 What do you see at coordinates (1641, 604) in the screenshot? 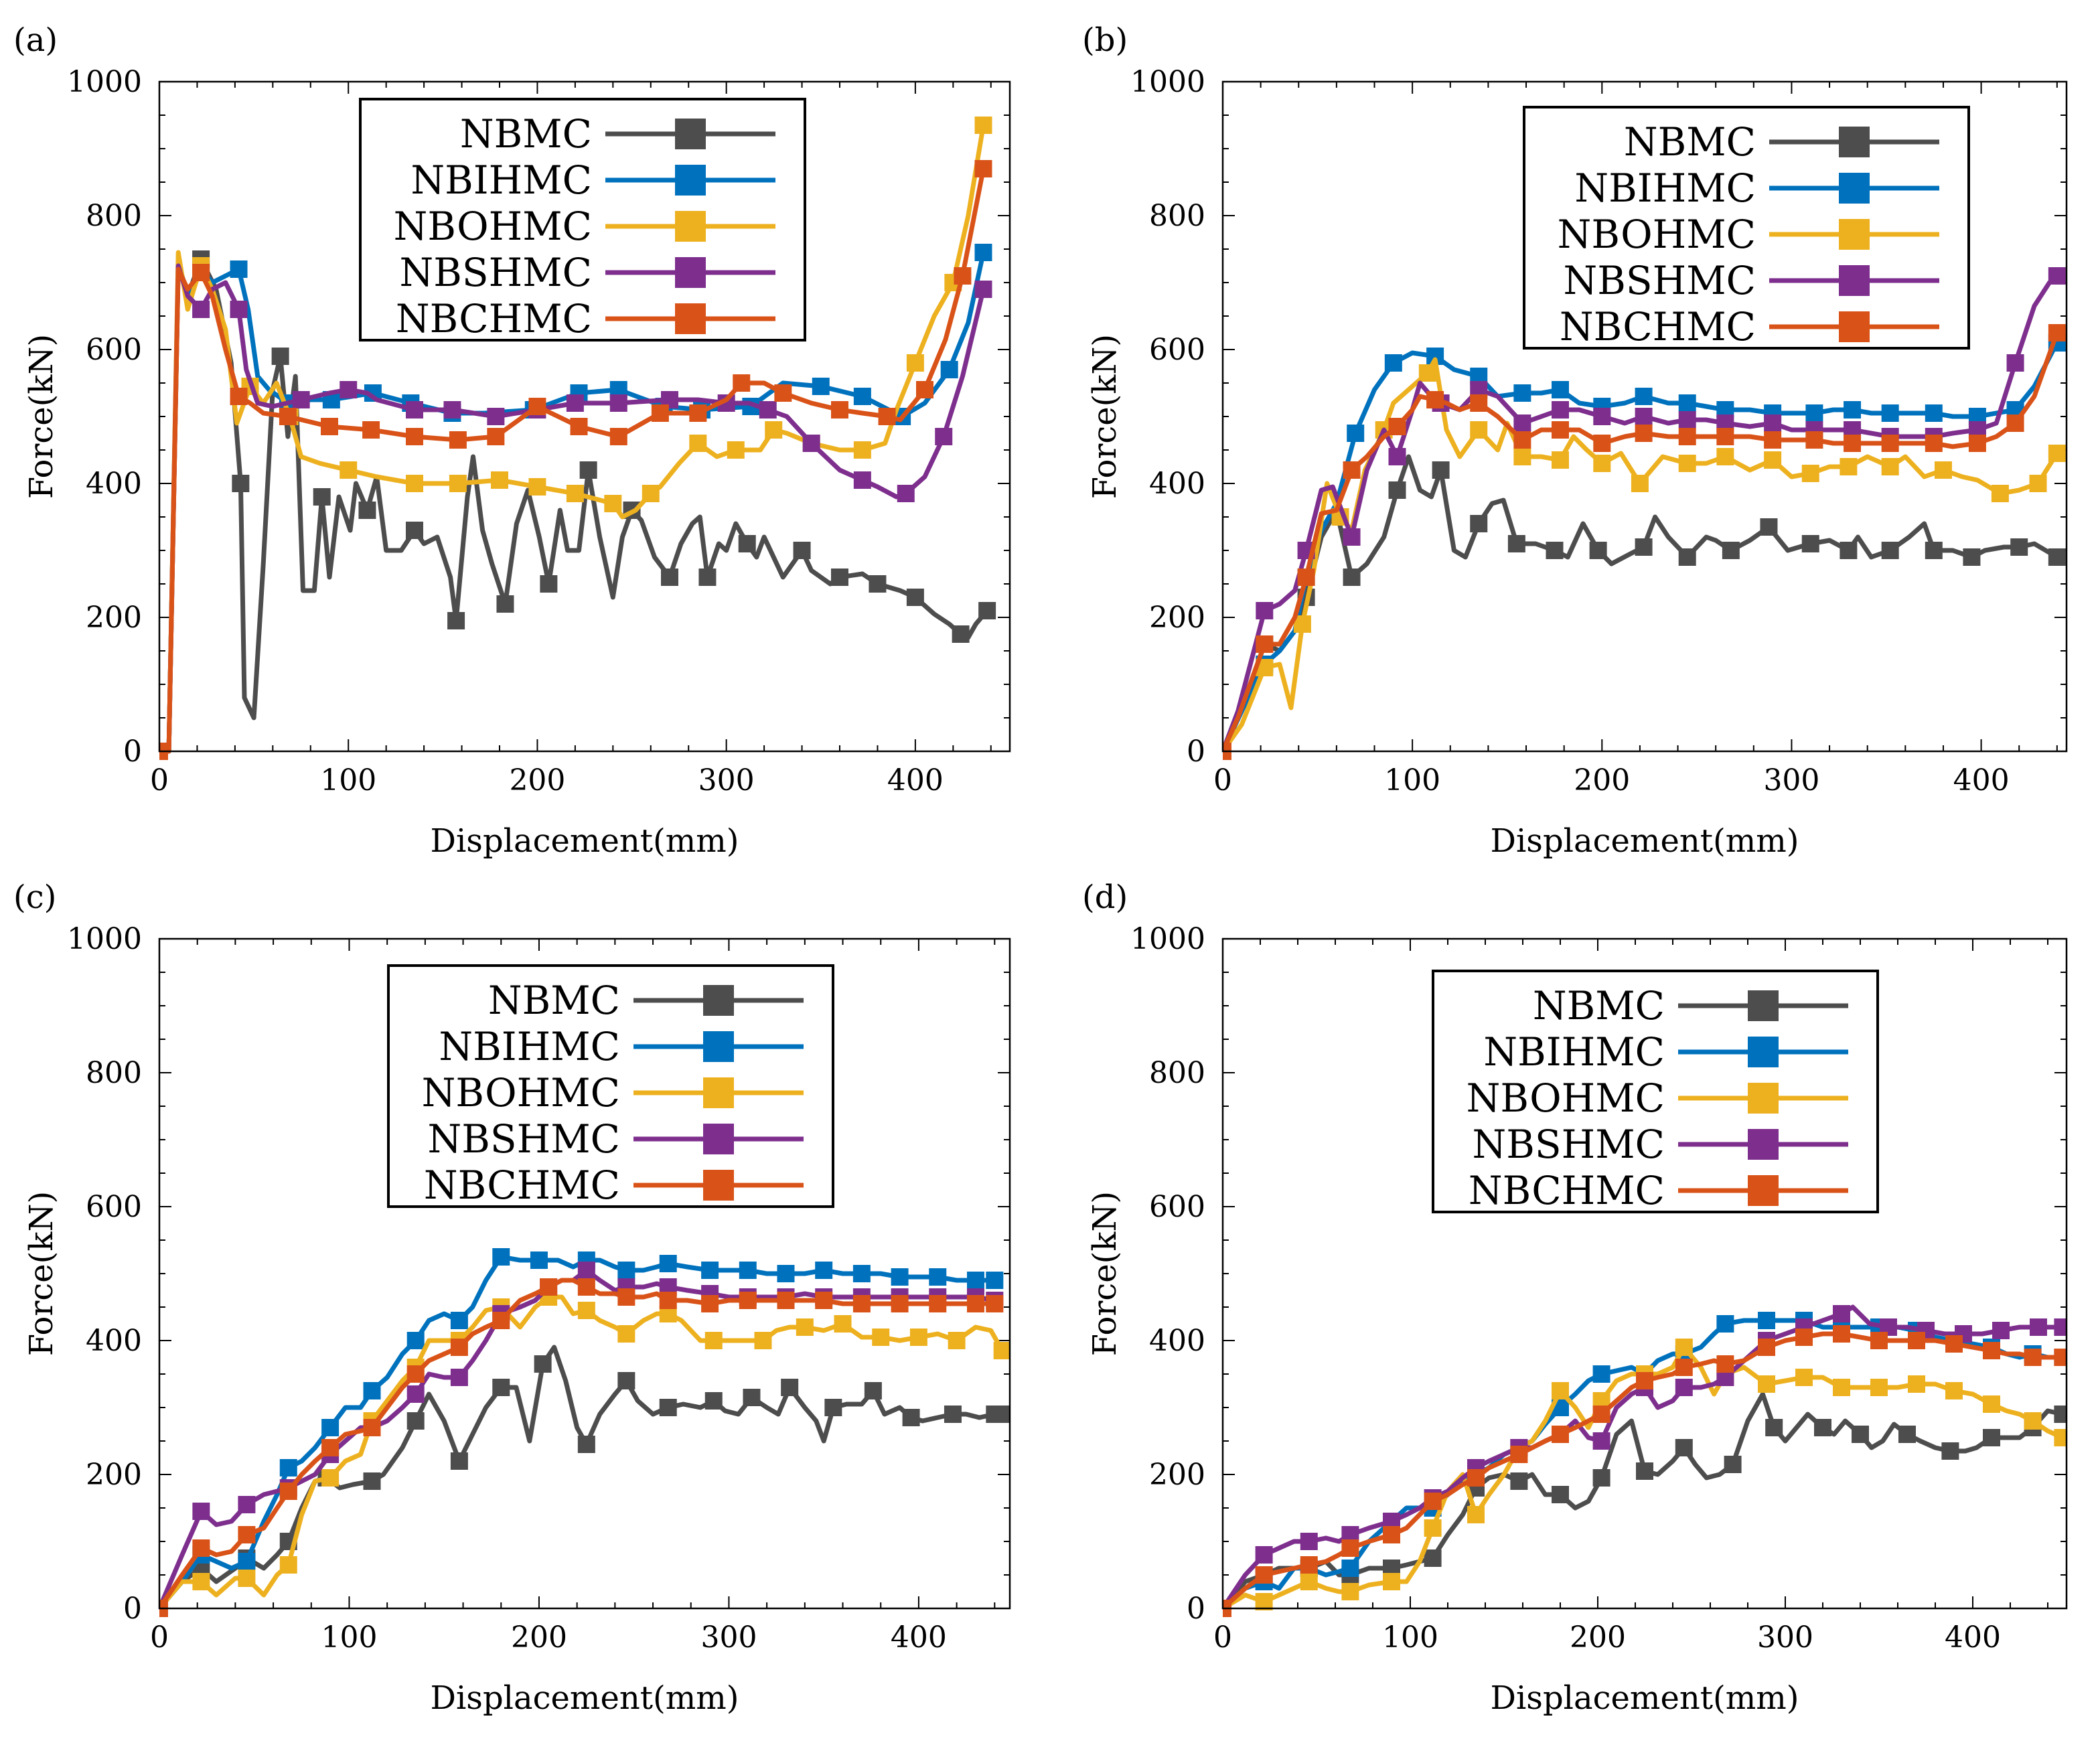
I see `series-line-nbmc` at bounding box center [1641, 604].